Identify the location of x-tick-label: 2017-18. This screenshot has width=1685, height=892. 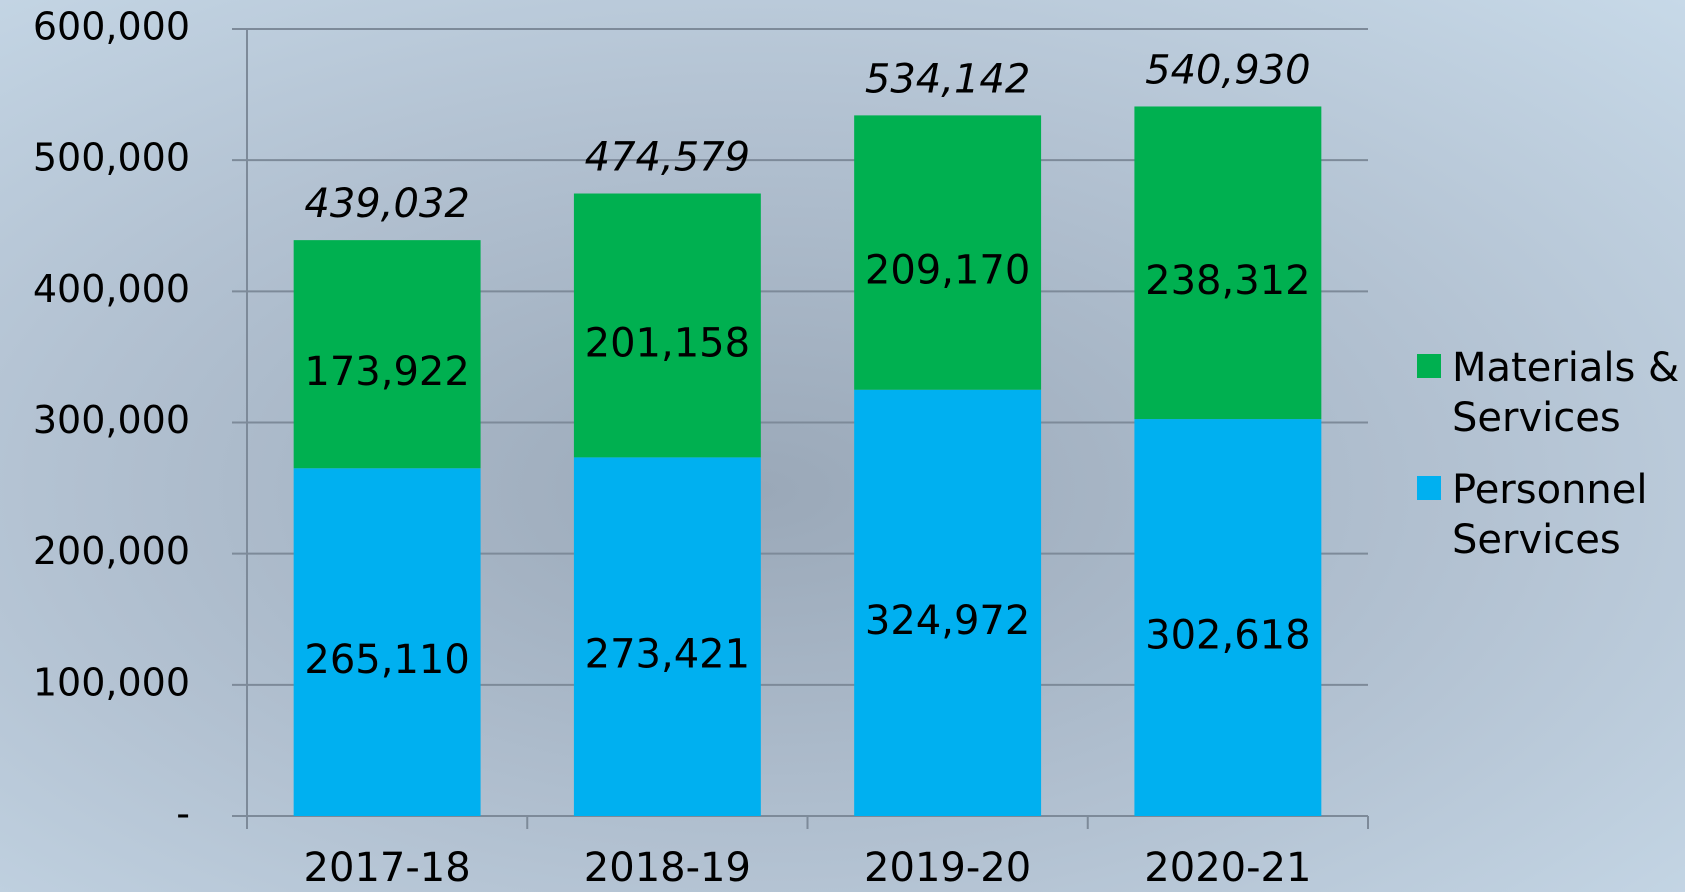
(387, 868).